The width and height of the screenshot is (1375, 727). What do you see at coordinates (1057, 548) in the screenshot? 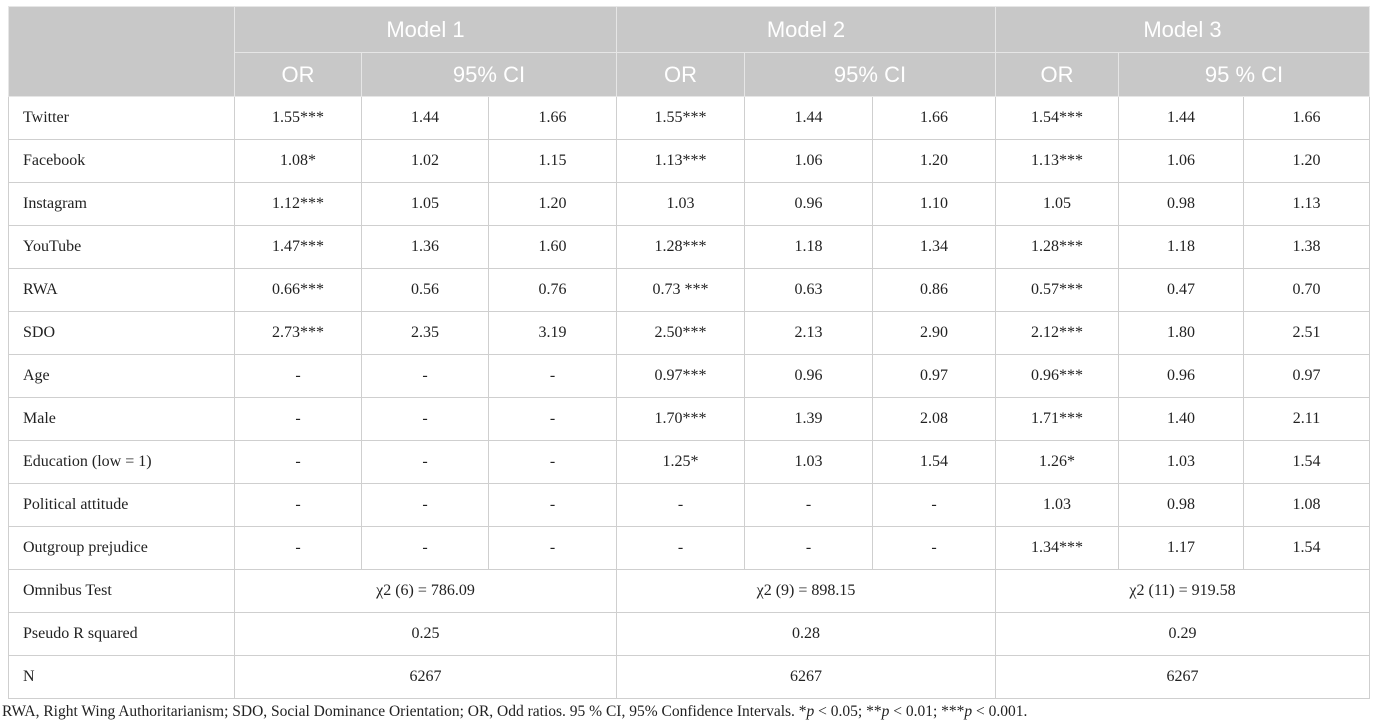
I see `cell: 1.34***` at bounding box center [1057, 548].